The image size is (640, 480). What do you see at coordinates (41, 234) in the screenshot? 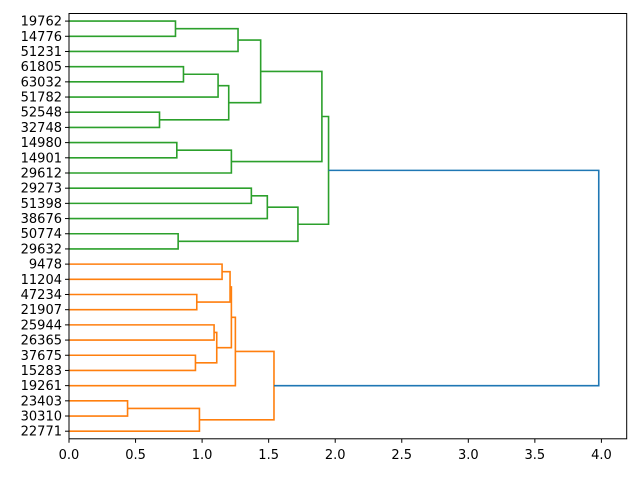
I see `leaf-label: 50774` at bounding box center [41, 234].